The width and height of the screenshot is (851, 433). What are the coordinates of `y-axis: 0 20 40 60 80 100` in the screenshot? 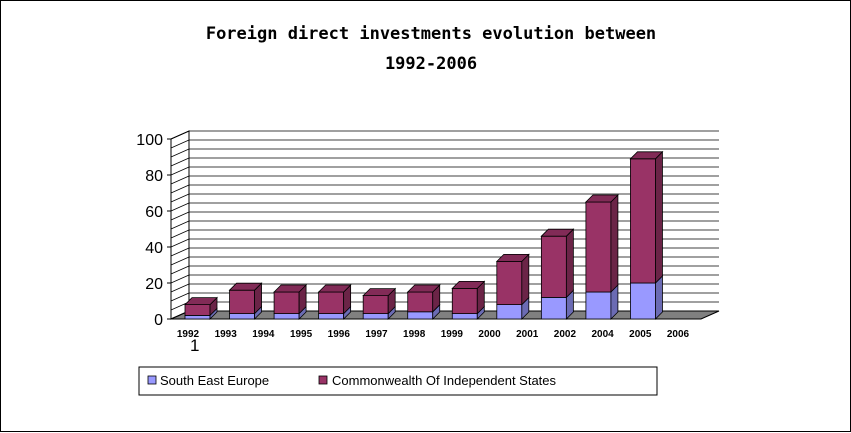 It's located at (154, 230).